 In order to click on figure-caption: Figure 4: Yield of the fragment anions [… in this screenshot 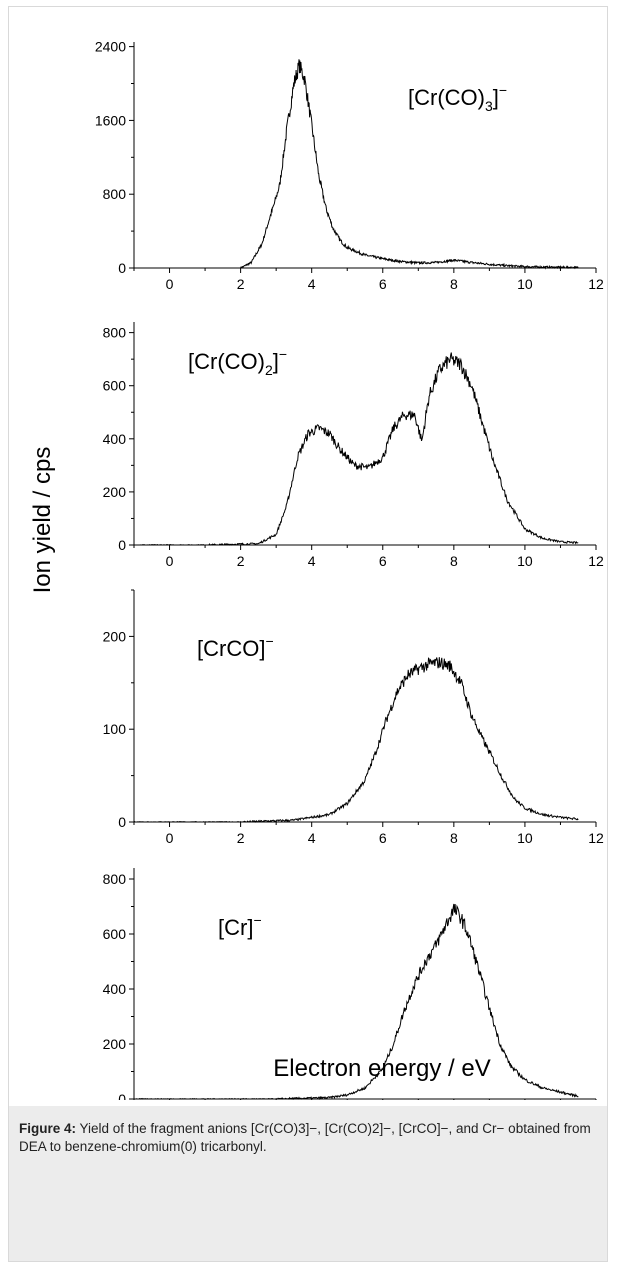, I will do `click(308, 1183)`.